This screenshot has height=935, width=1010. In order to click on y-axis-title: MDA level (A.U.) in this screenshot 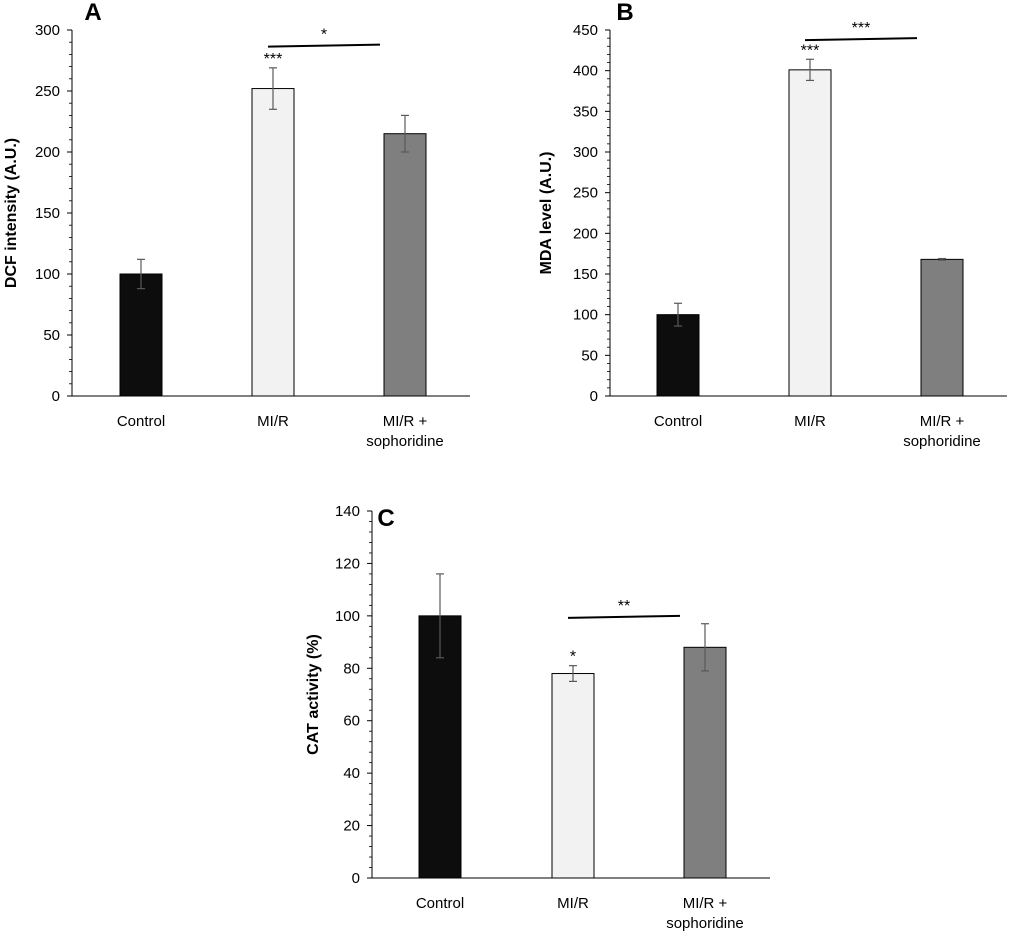, I will do `click(546, 213)`.